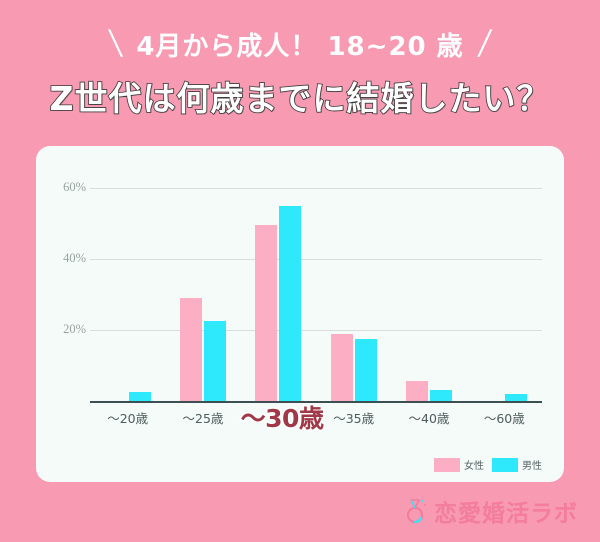  I want to click on ring-heart-icon, so click(415, 511).